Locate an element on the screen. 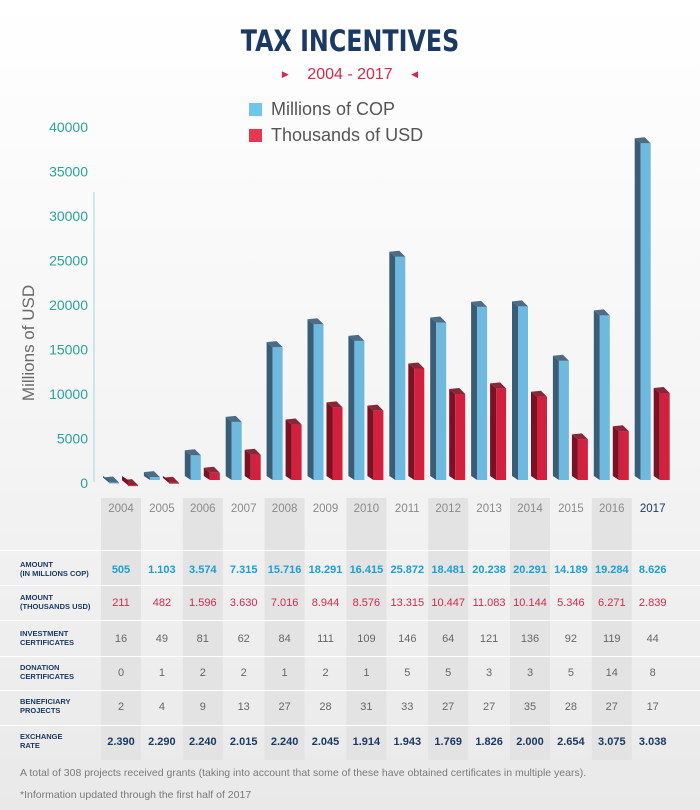 This screenshot has width=700, height=810. column-shade-2010 is located at coordinates (366, 629).